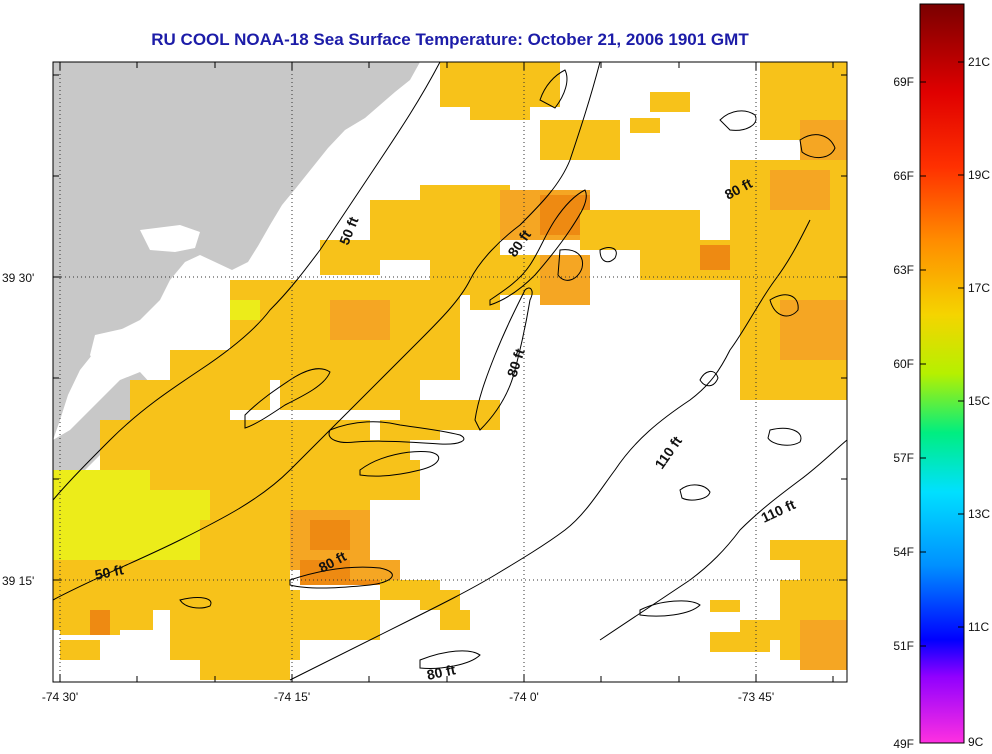  What do you see at coordinates (60, 697) in the screenshot?
I see `lon-label: -74 30'` at bounding box center [60, 697].